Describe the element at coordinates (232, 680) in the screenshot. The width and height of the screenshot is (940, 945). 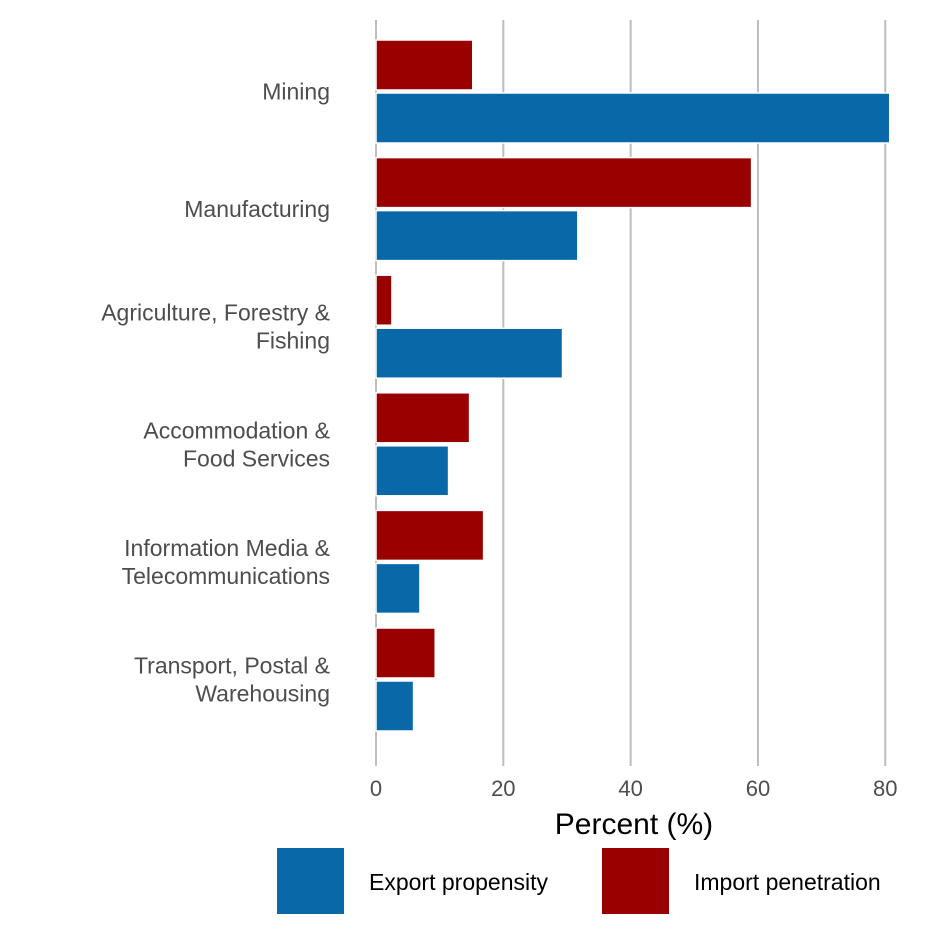
I see `category-label-5: Transport, Postal & Warehousing` at that location.